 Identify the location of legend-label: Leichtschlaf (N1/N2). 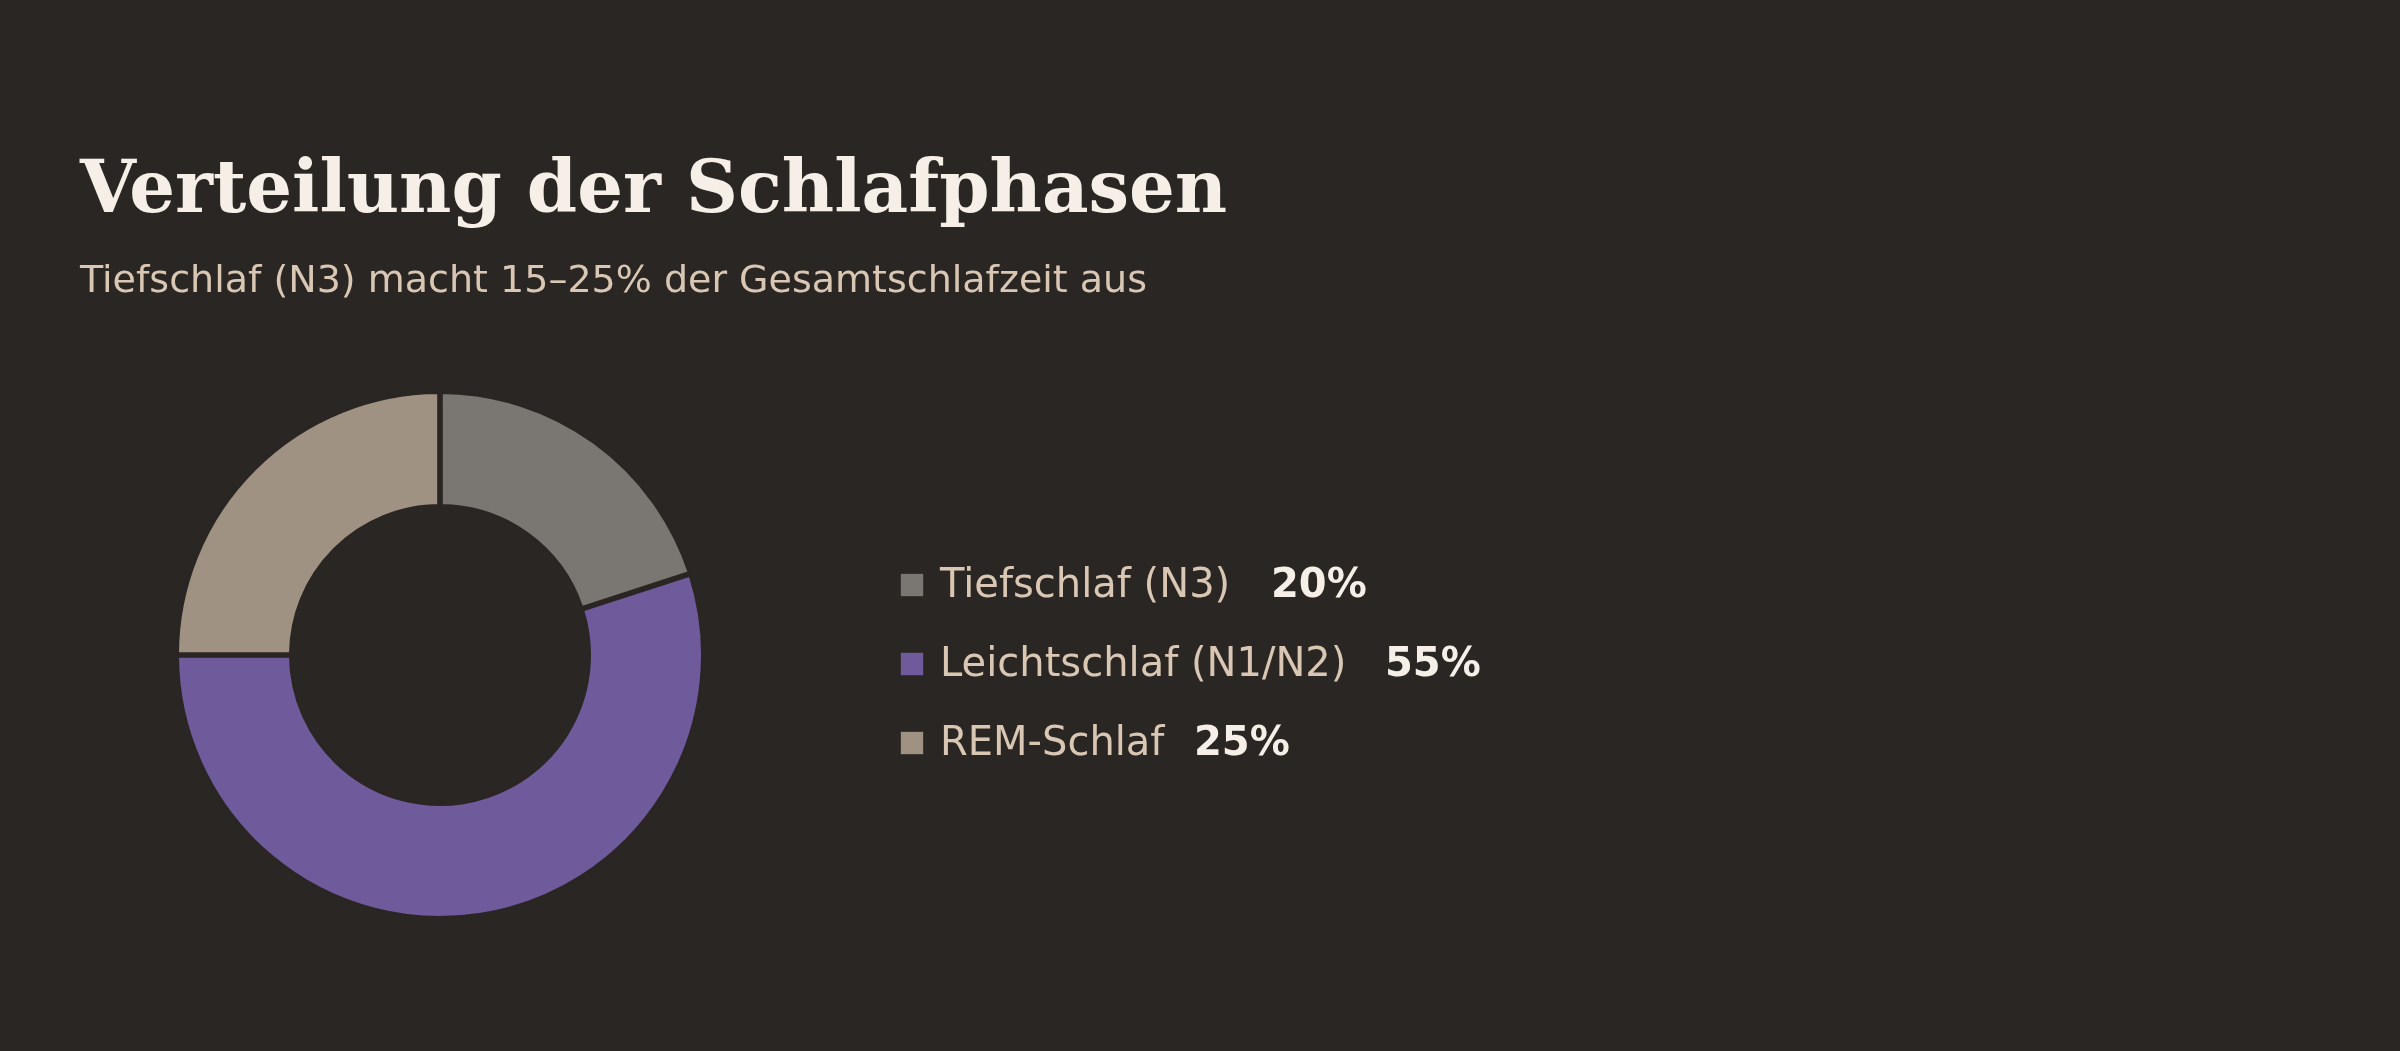
(1143, 662).